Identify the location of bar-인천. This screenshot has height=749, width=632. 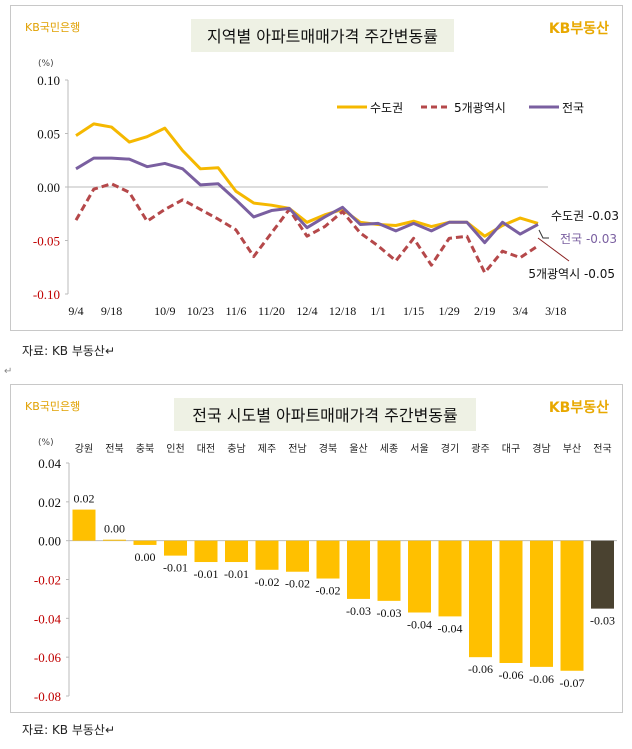
(175, 548).